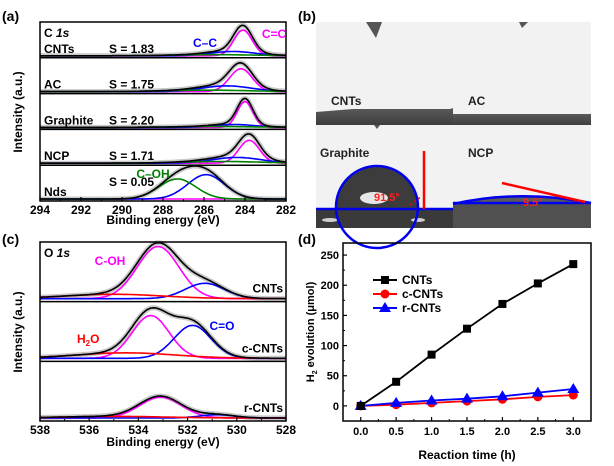  What do you see at coordinates (522, 216) in the screenshot?
I see `substrate-ncp` at bounding box center [522, 216].